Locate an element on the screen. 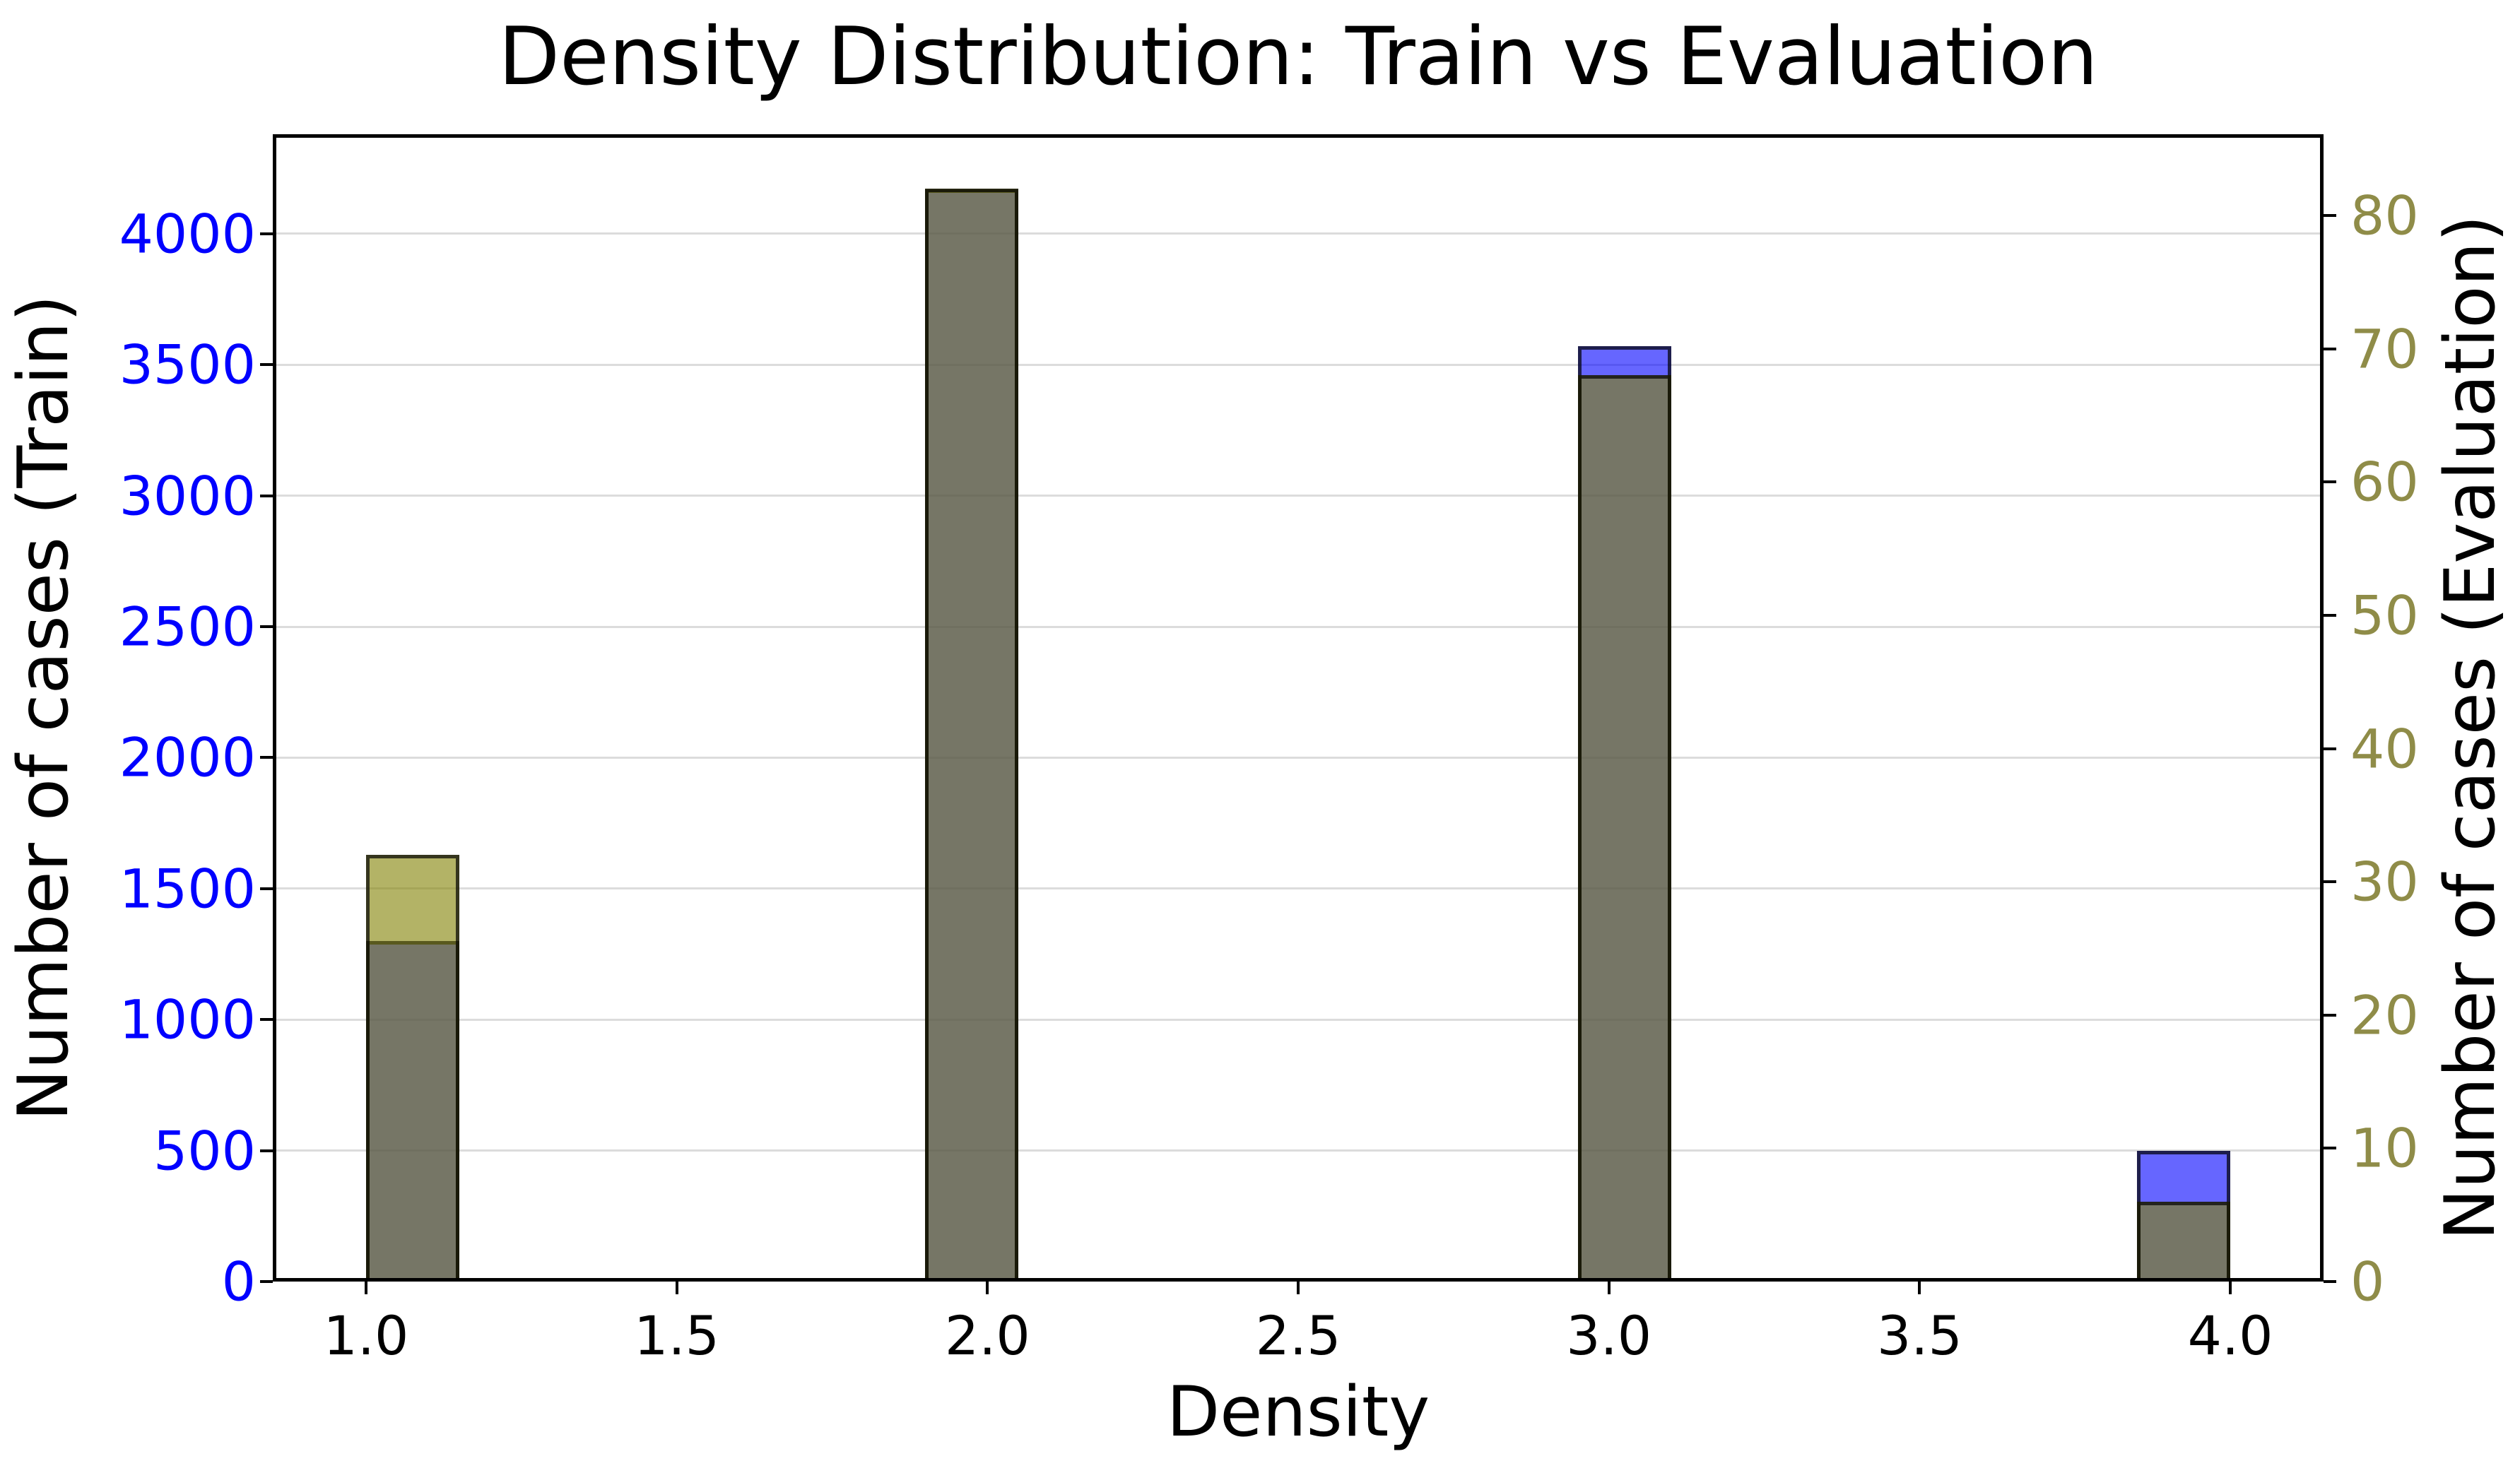 The width and height of the screenshot is (2520, 1461). x-tick-label: 2.0 is located at coordinates (987, 1335).